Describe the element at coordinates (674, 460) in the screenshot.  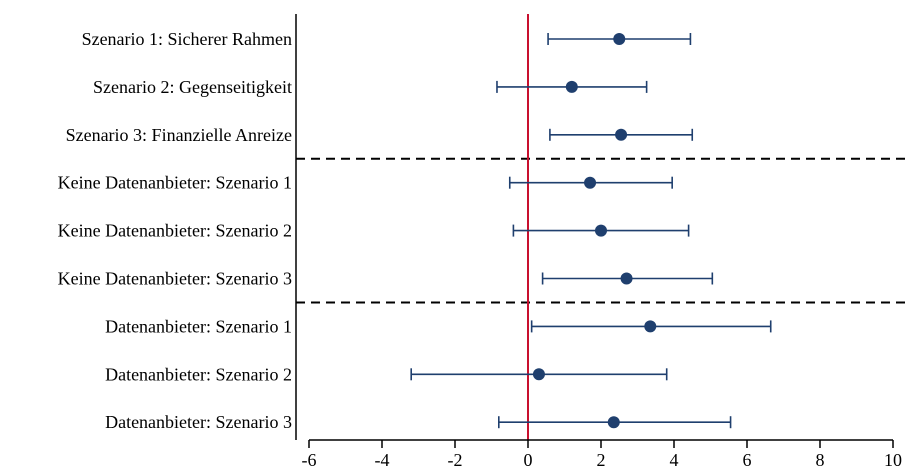
I see `x-tick-label-6: 4` at that location.